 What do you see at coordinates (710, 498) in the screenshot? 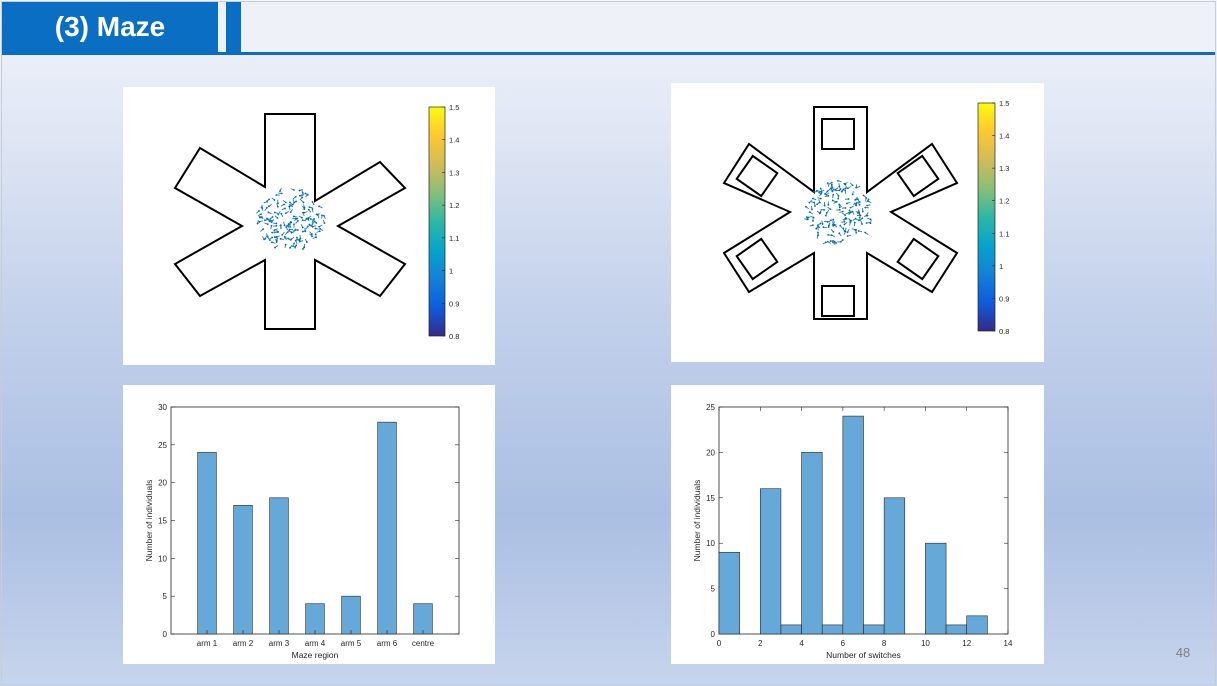
I see `y-tick-label: 15` at bounding box center [710, 498].